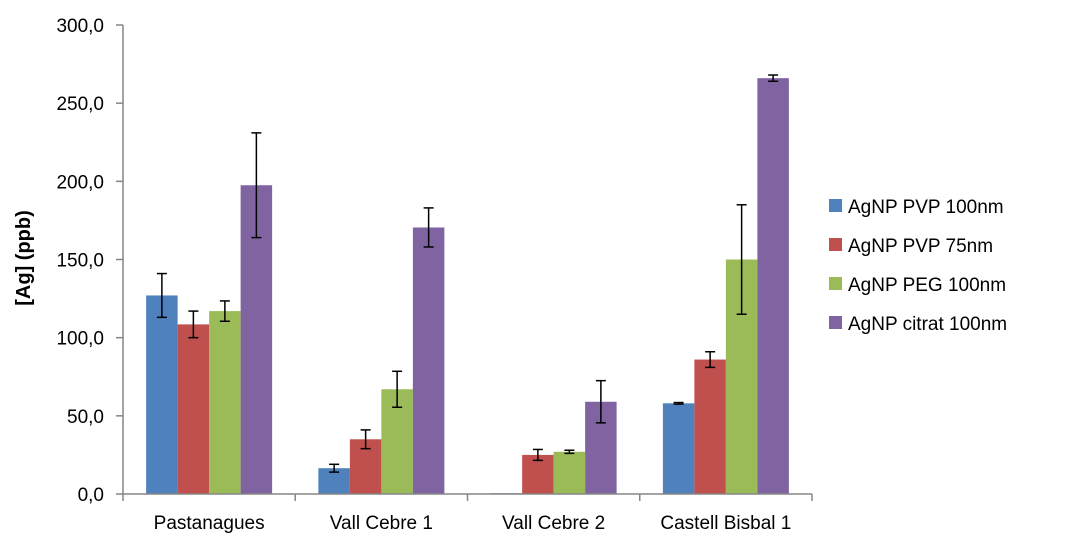 This screenshot has height=540, width=1080. Describe the element at coordinates (725, 523) in the screenshot. I see `category-label: Castell Bisbal 1` at that location.